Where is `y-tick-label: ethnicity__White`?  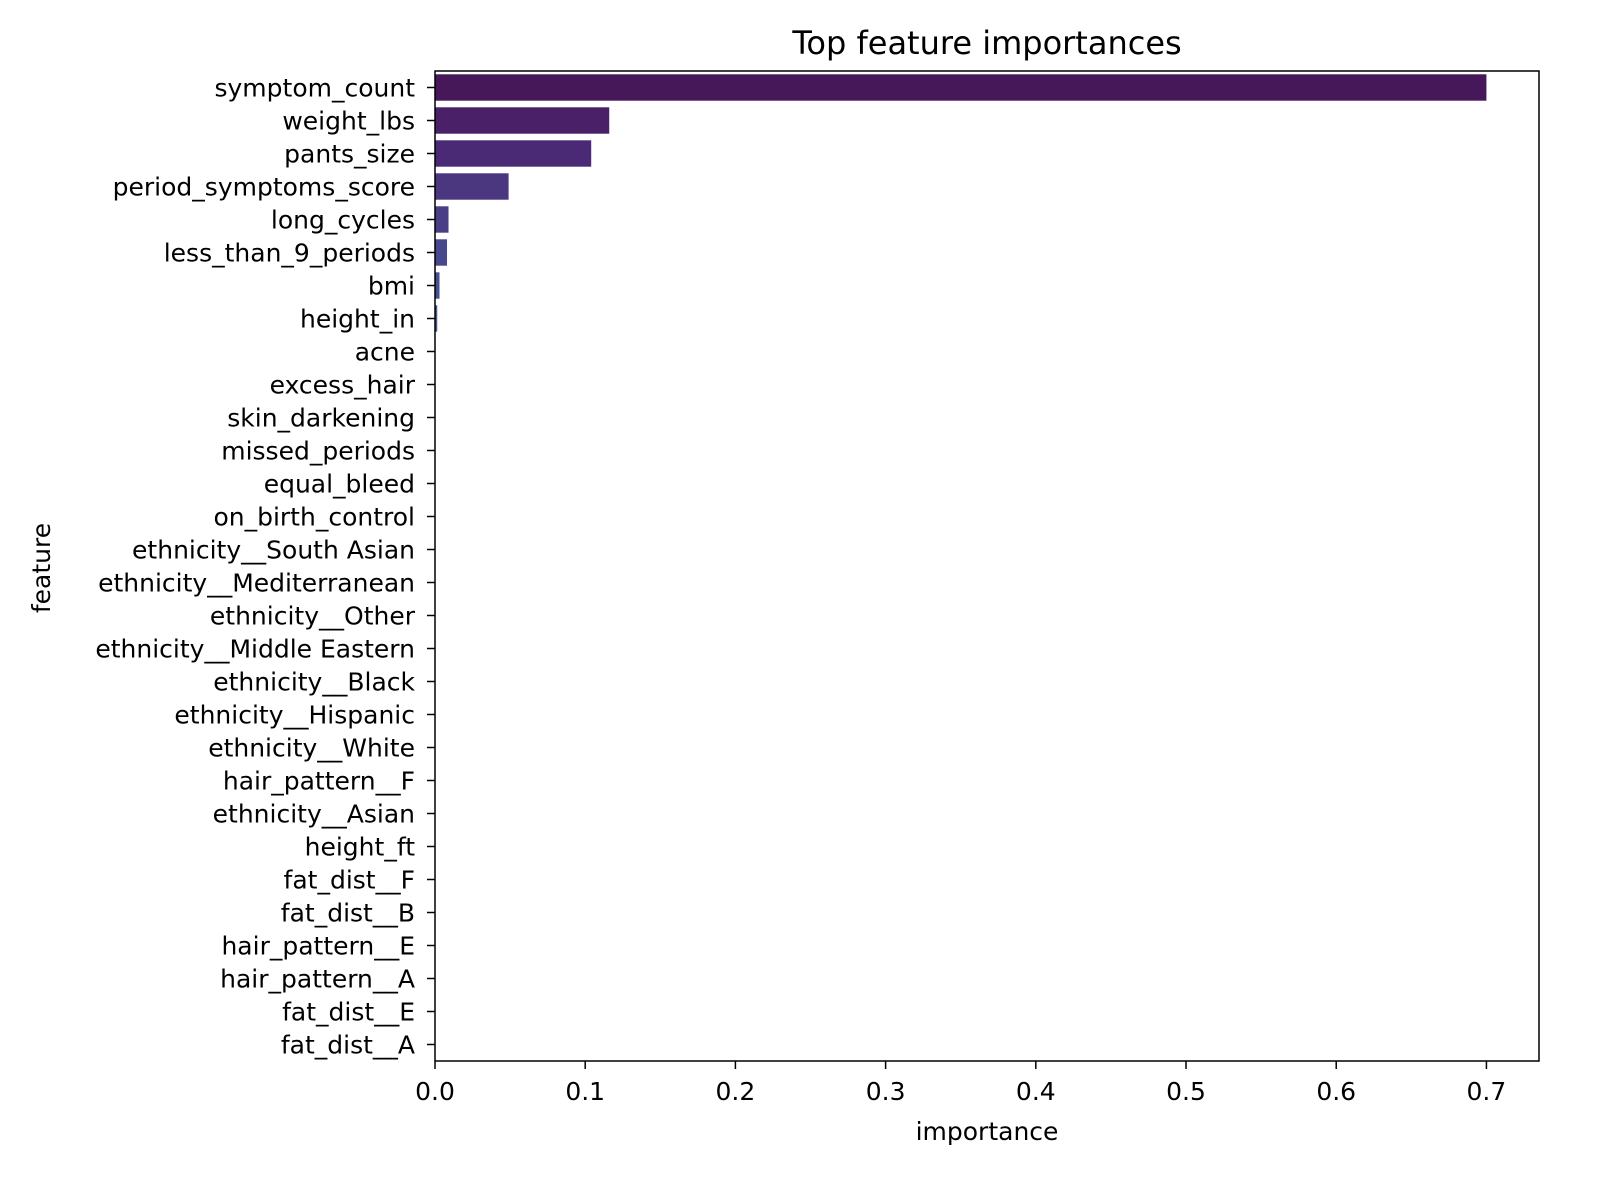 y-tick-label: ethnicity__White is located at coordinates (311, 748).